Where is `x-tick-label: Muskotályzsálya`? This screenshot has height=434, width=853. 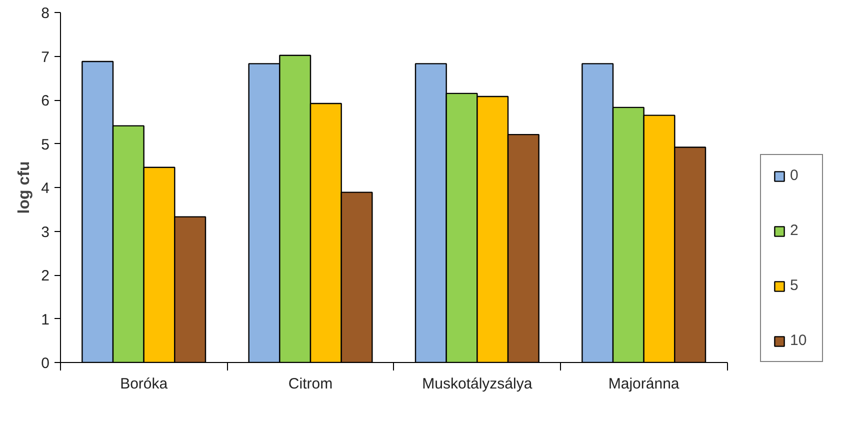 x-tick-label: Muskotályzsálya is located at coordinates (477, 384).